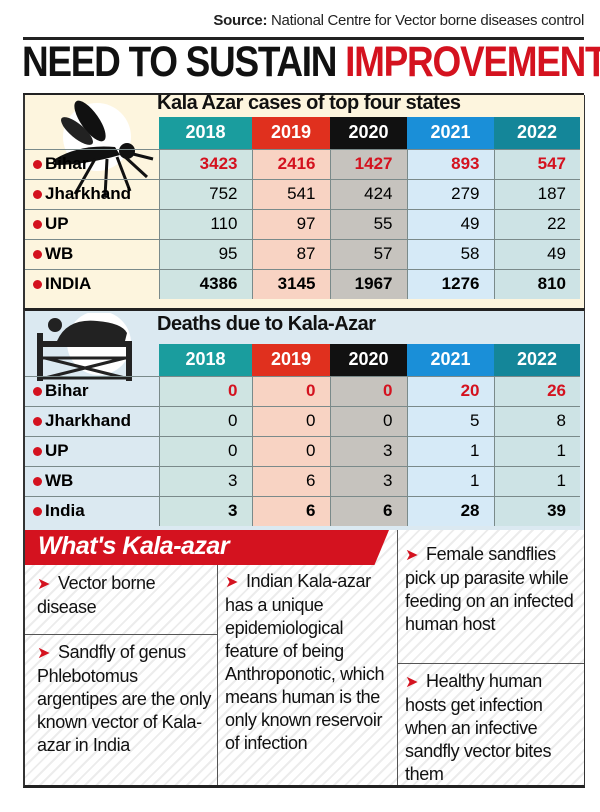 This screenshot has width=600, height=812. What do you see at coordinates (450, 360) in the screenshot?
I see `year-header: 2021` at bounding box center [450, 360].